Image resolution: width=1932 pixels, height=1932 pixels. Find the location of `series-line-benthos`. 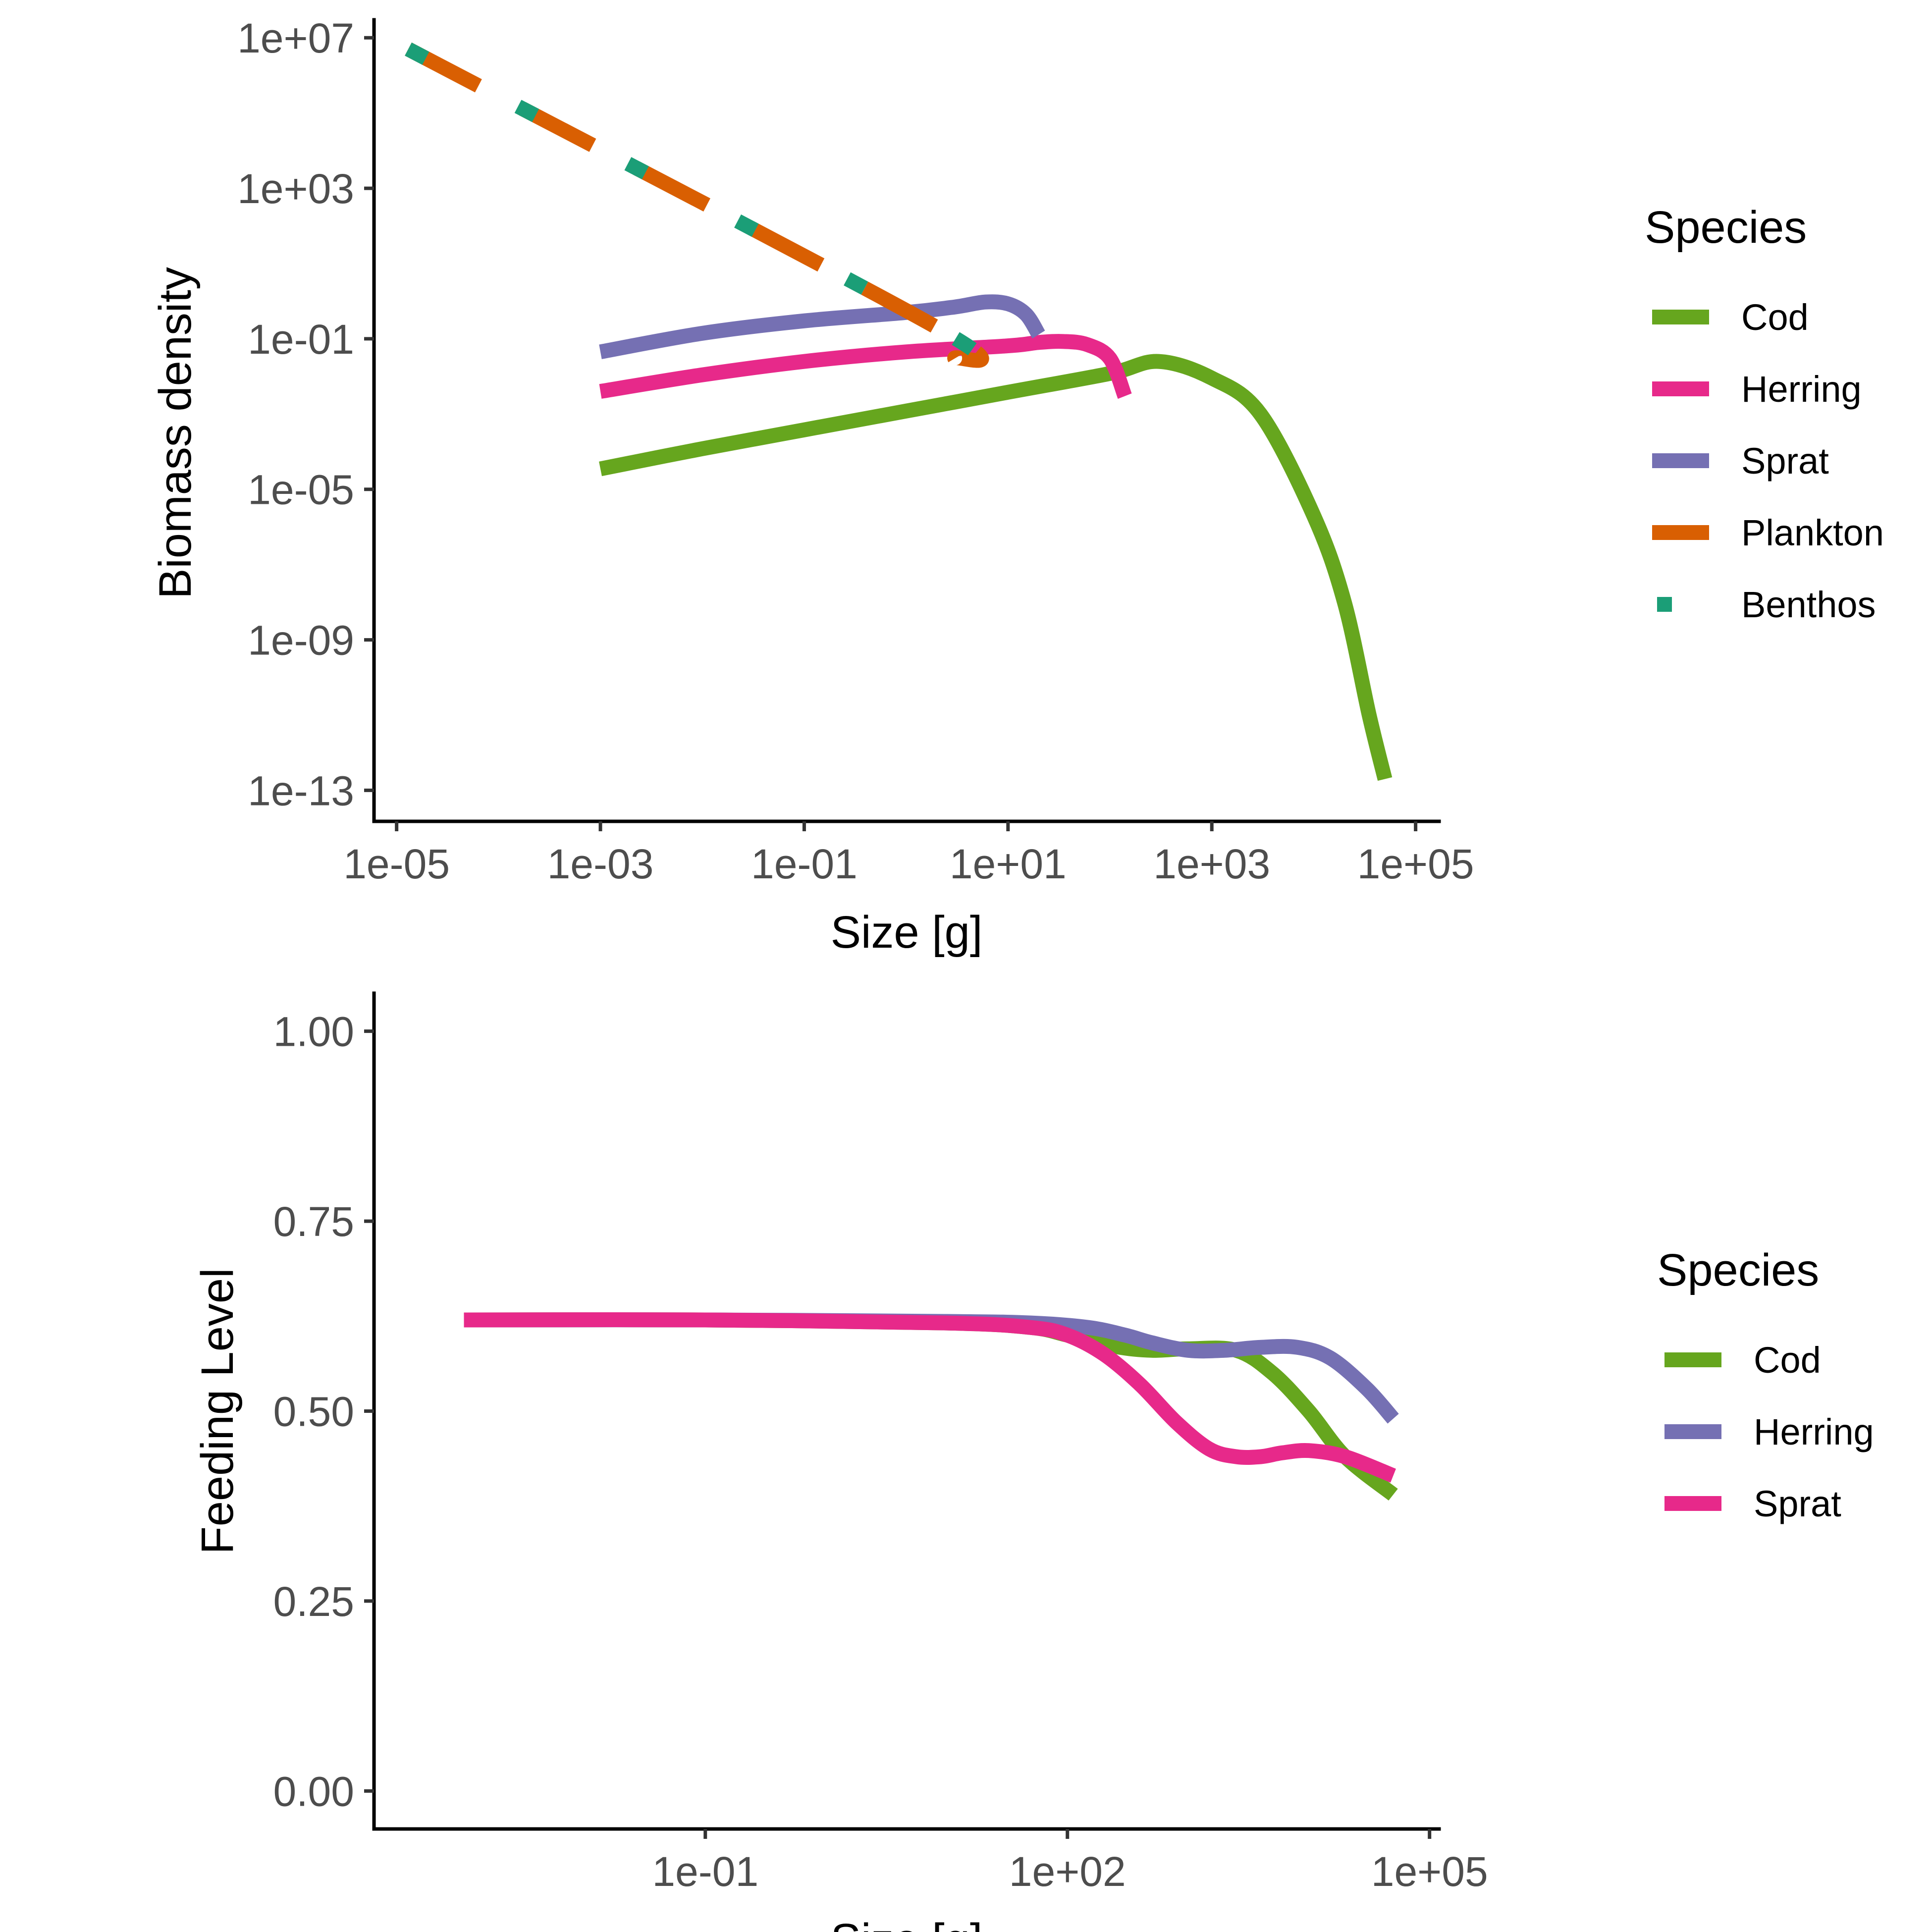

series-line-benthos is located at coordinates (697, 205).